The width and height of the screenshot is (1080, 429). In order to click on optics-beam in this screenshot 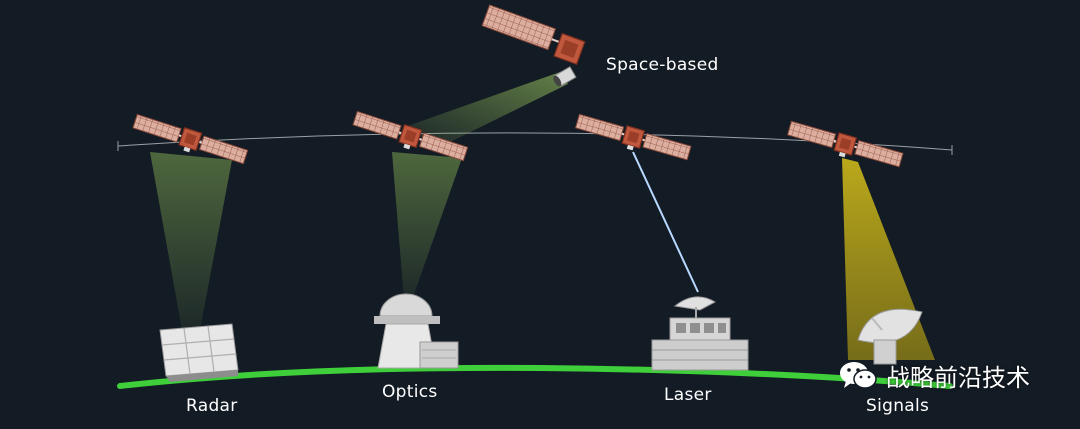, I will do `click(427, 226)`.